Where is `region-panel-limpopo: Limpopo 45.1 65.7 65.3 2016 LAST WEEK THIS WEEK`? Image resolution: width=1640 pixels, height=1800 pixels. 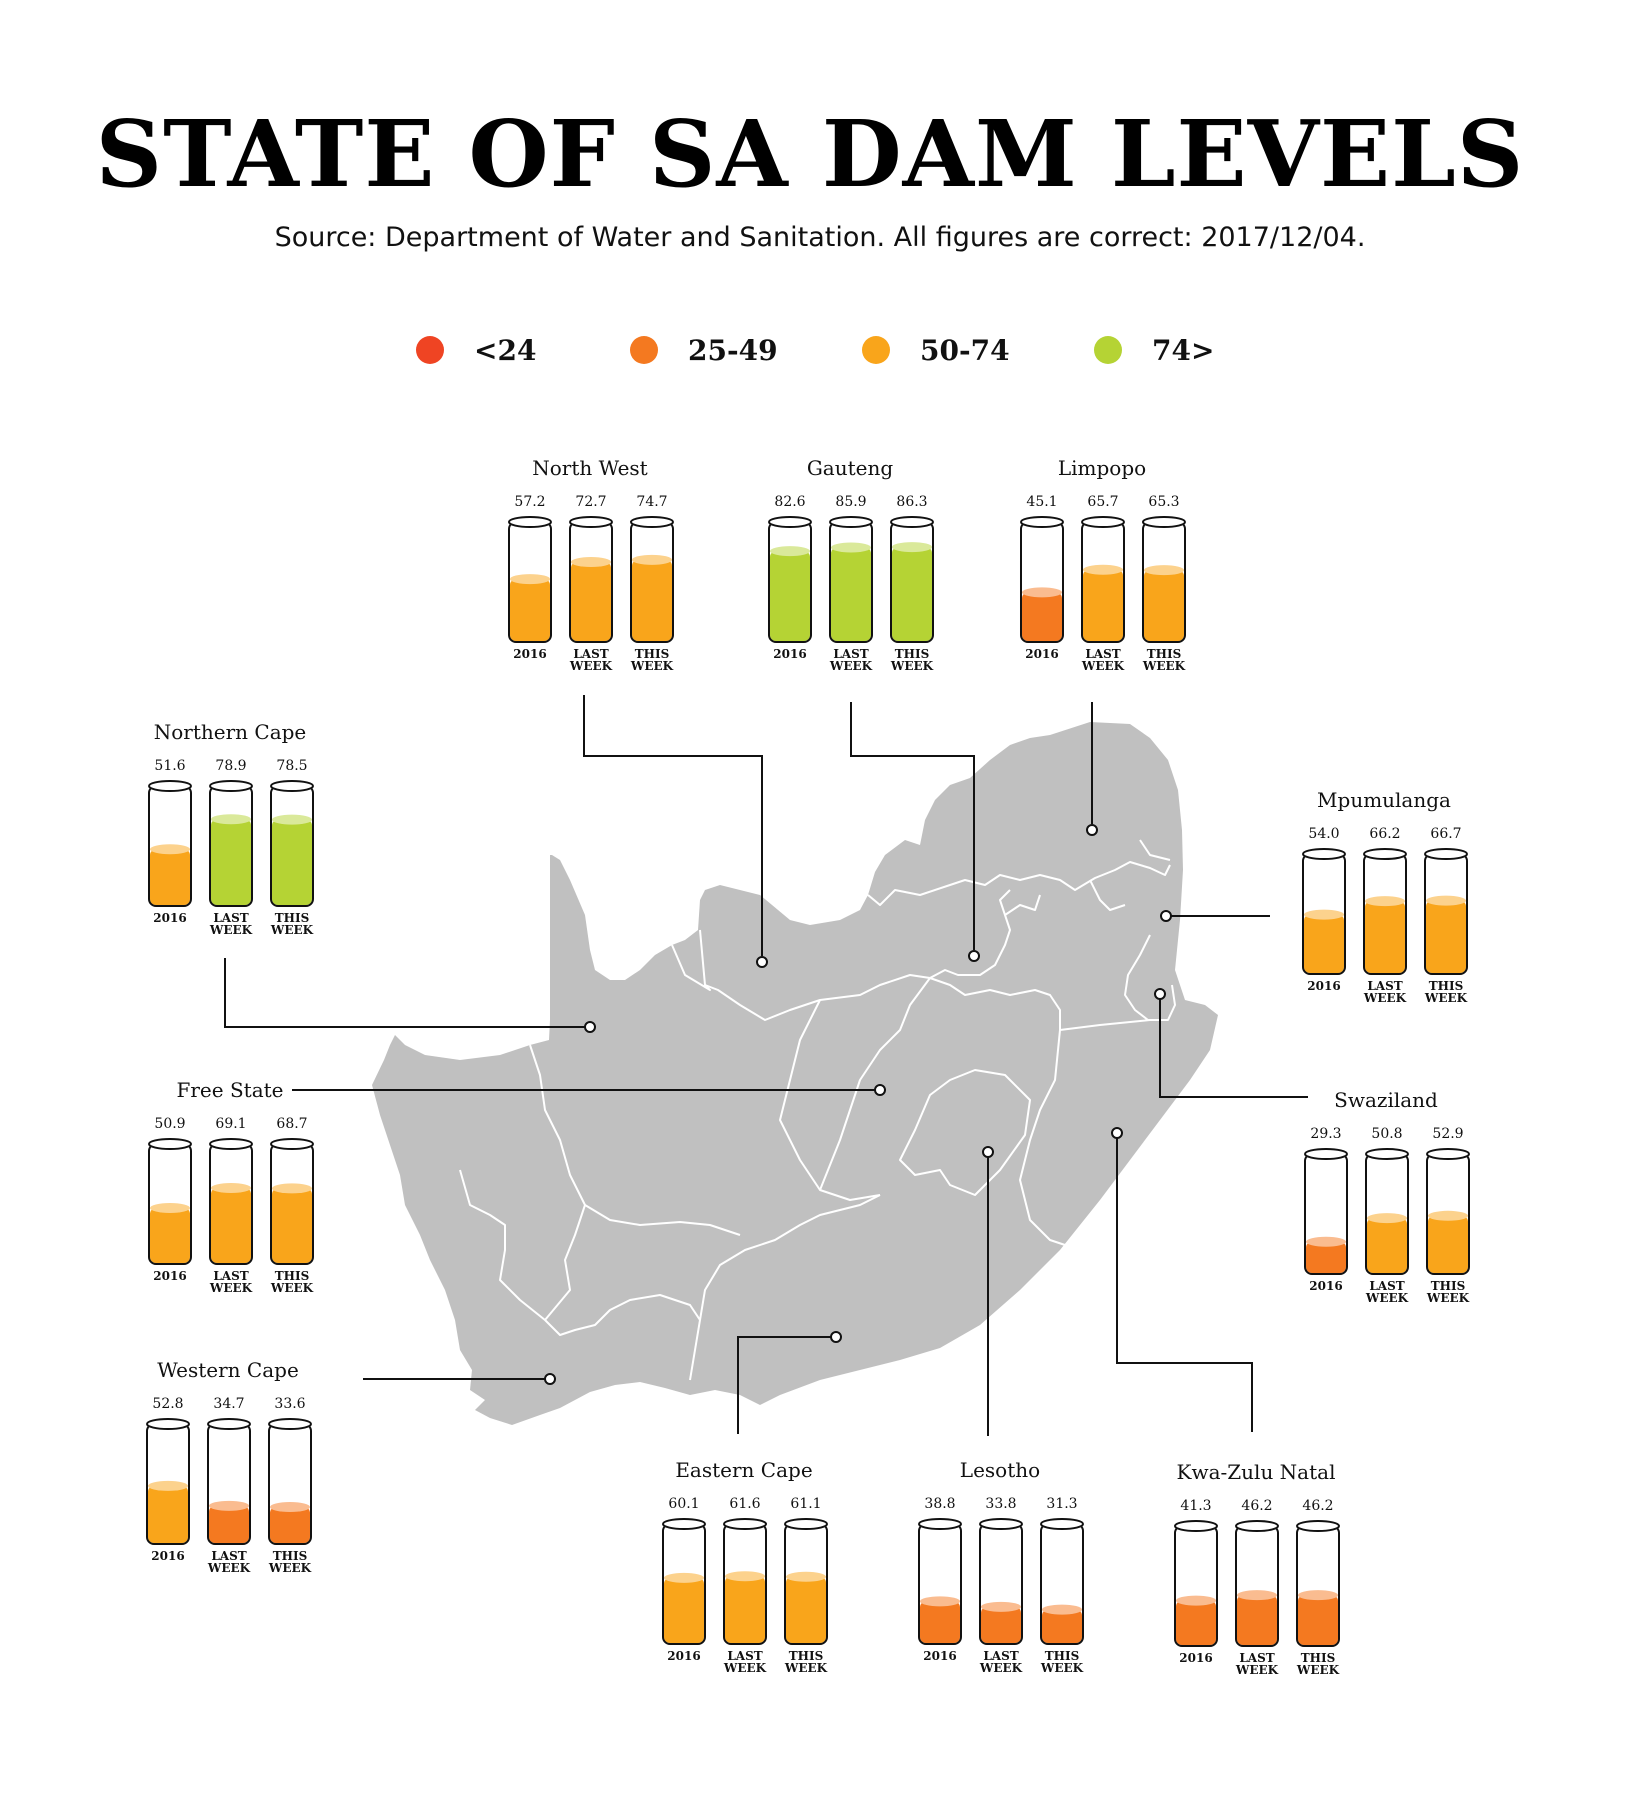
region-panel-limpopo: Limpopo 45.1 65.7 65.3 2016 LAST WEEK THIS WEEK is located at coordinates (1102, 586).